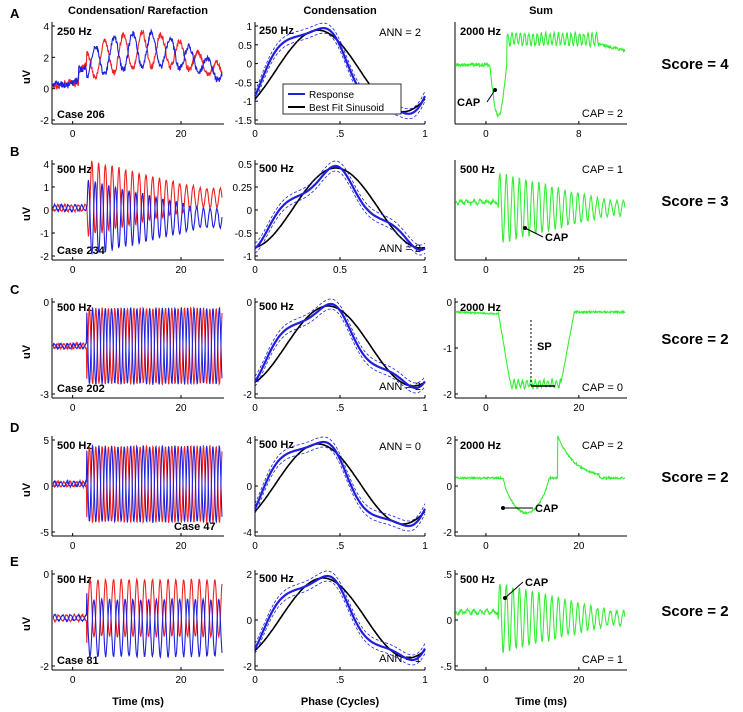 The width and height of the screenshot is (743, 712). I want to click on rarefaction-trace-A, so click(137, 59).